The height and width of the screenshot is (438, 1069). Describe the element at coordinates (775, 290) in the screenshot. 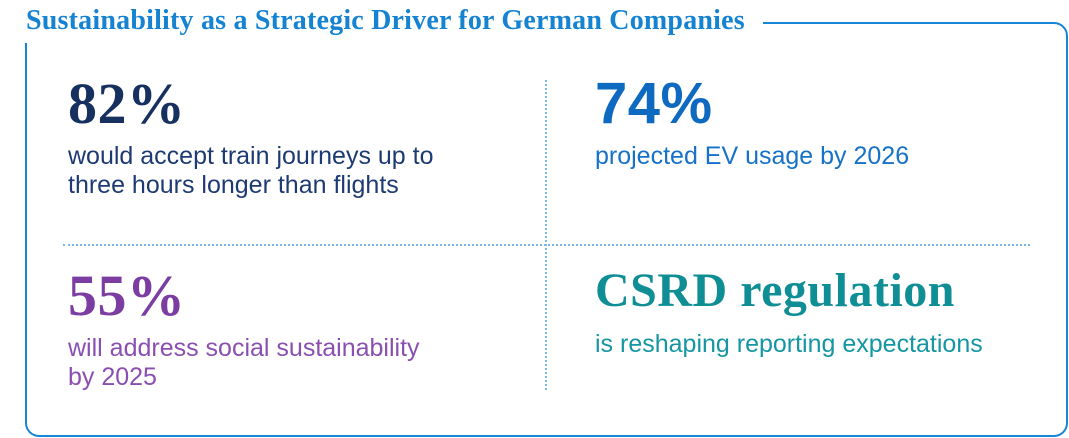

I see `stat-value-csrd: CSRD regulation` at that location.